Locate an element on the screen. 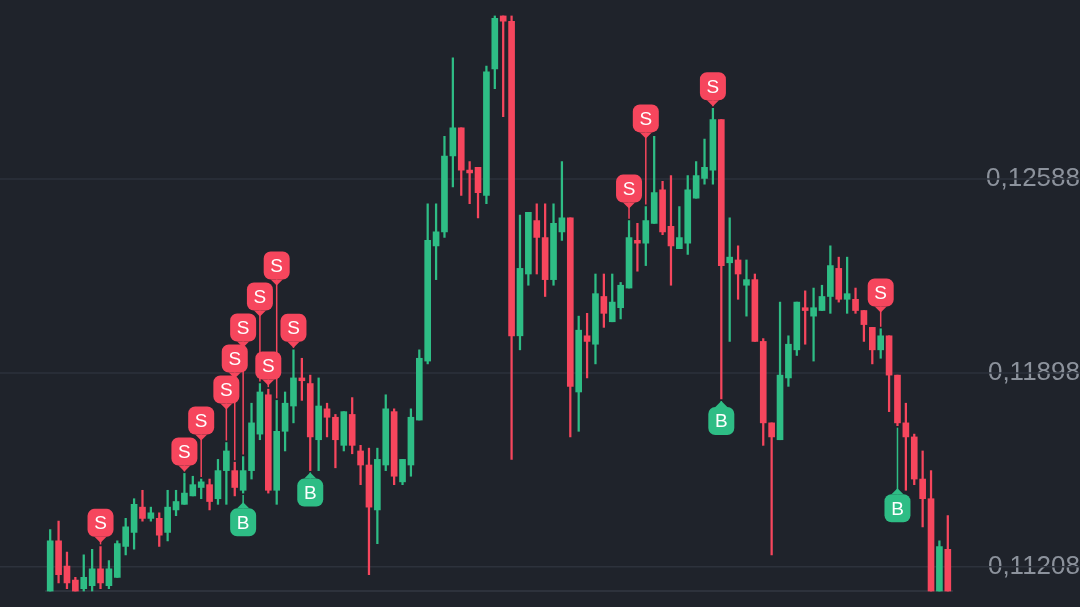  y-tick-label: 0,11208 is located at coordinates (1033, 564).